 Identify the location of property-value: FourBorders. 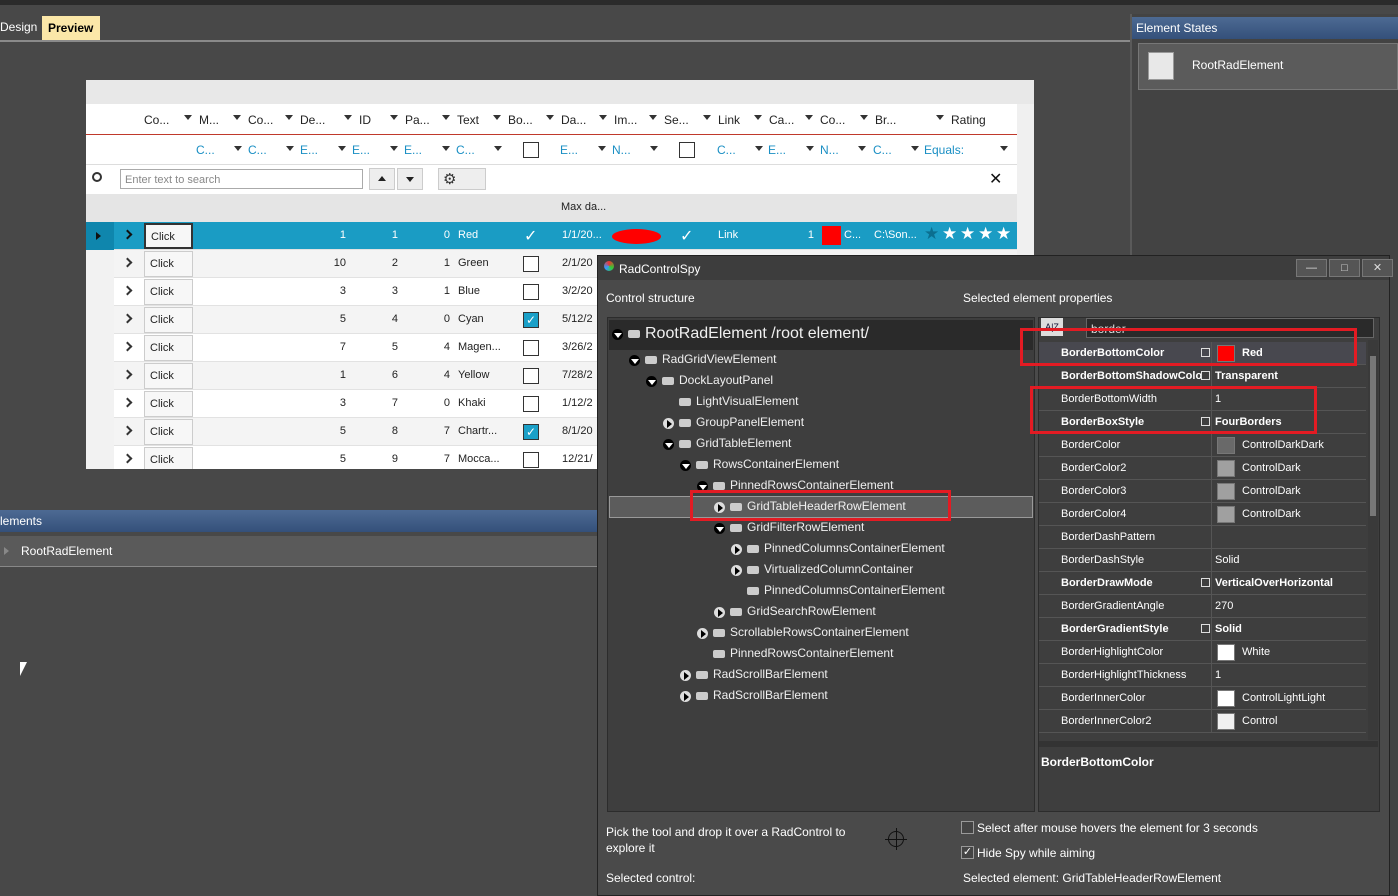
(1248, 422).